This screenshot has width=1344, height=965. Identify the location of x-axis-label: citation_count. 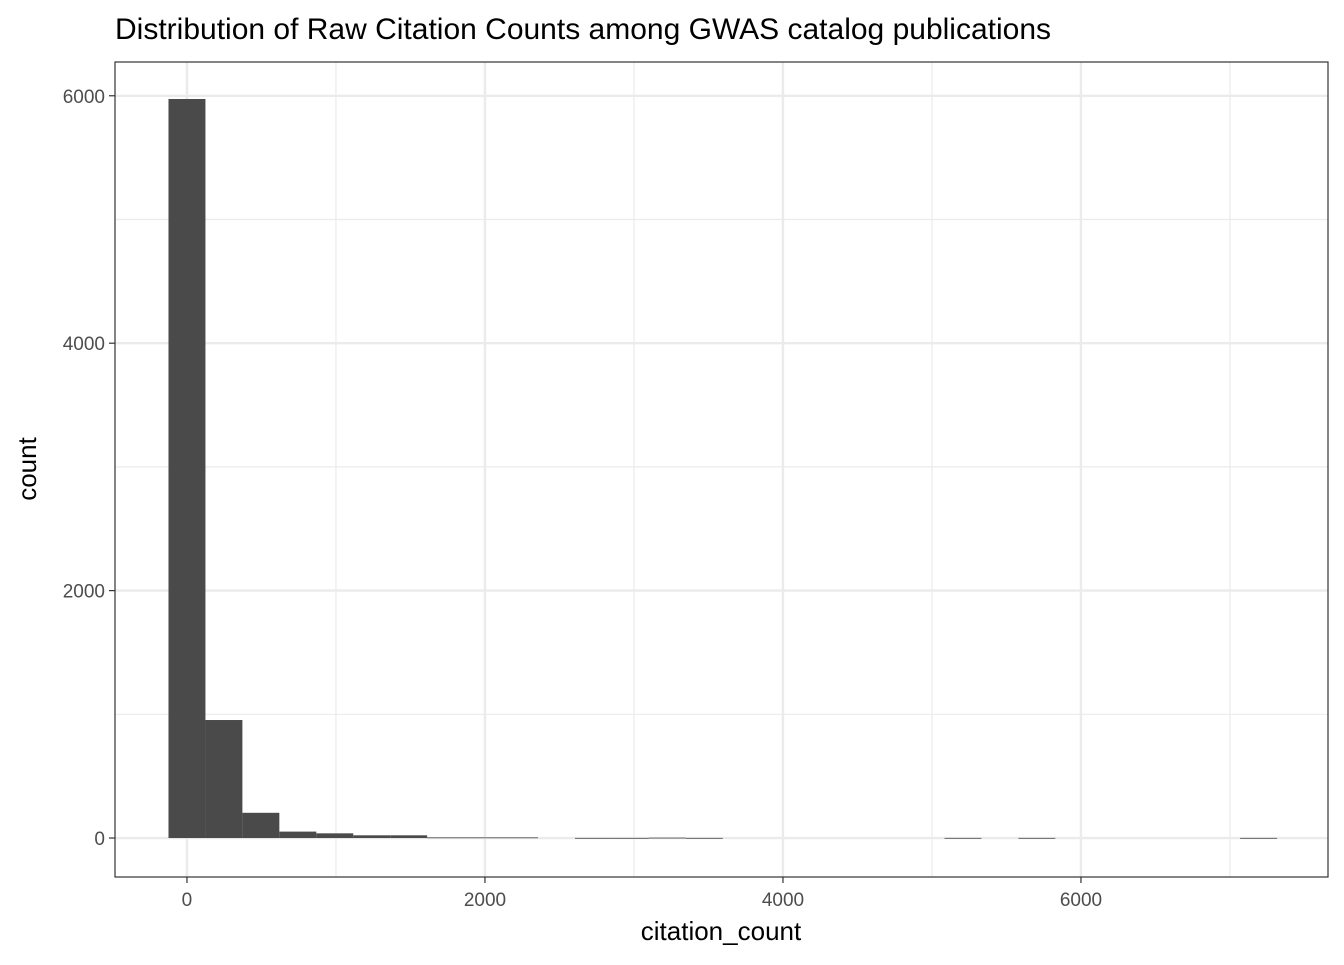
(721, 931).